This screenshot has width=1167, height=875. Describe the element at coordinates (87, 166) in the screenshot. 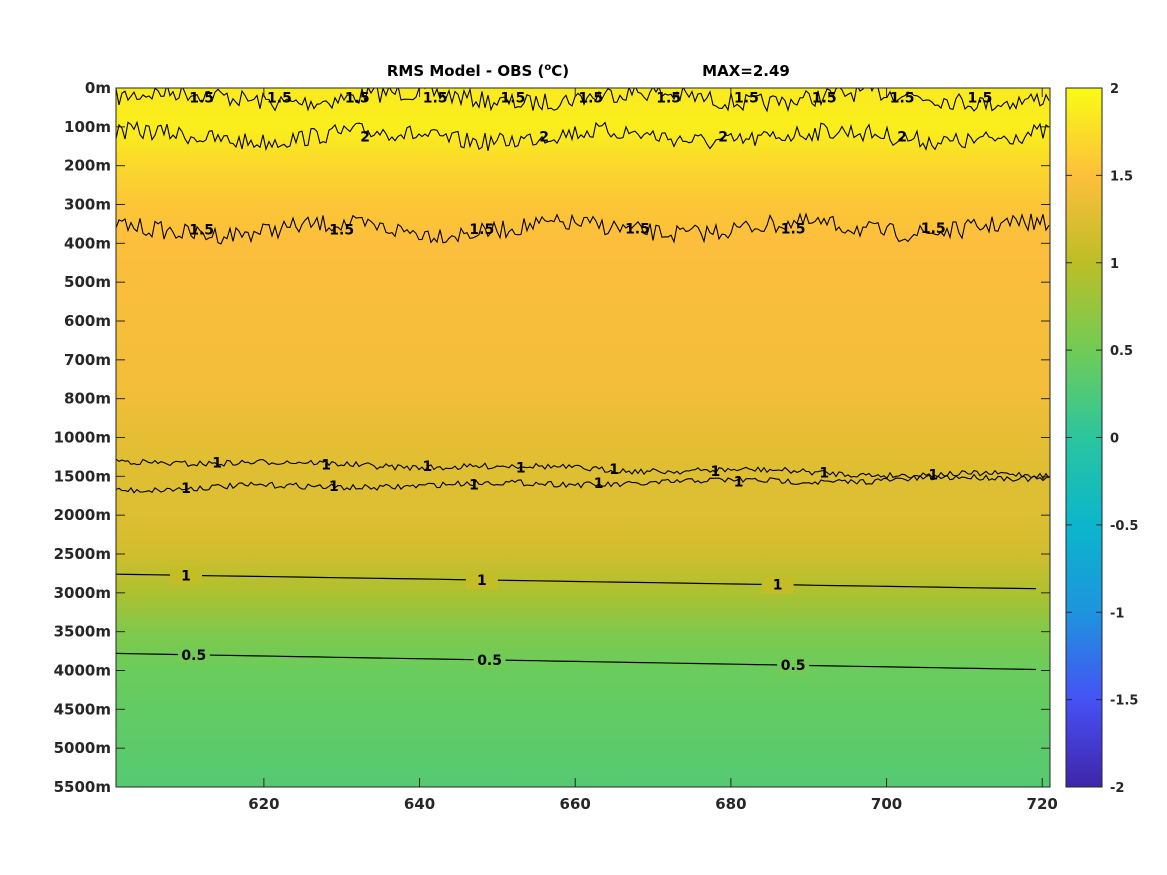

I see `y-tick-label: 200m` at that location.